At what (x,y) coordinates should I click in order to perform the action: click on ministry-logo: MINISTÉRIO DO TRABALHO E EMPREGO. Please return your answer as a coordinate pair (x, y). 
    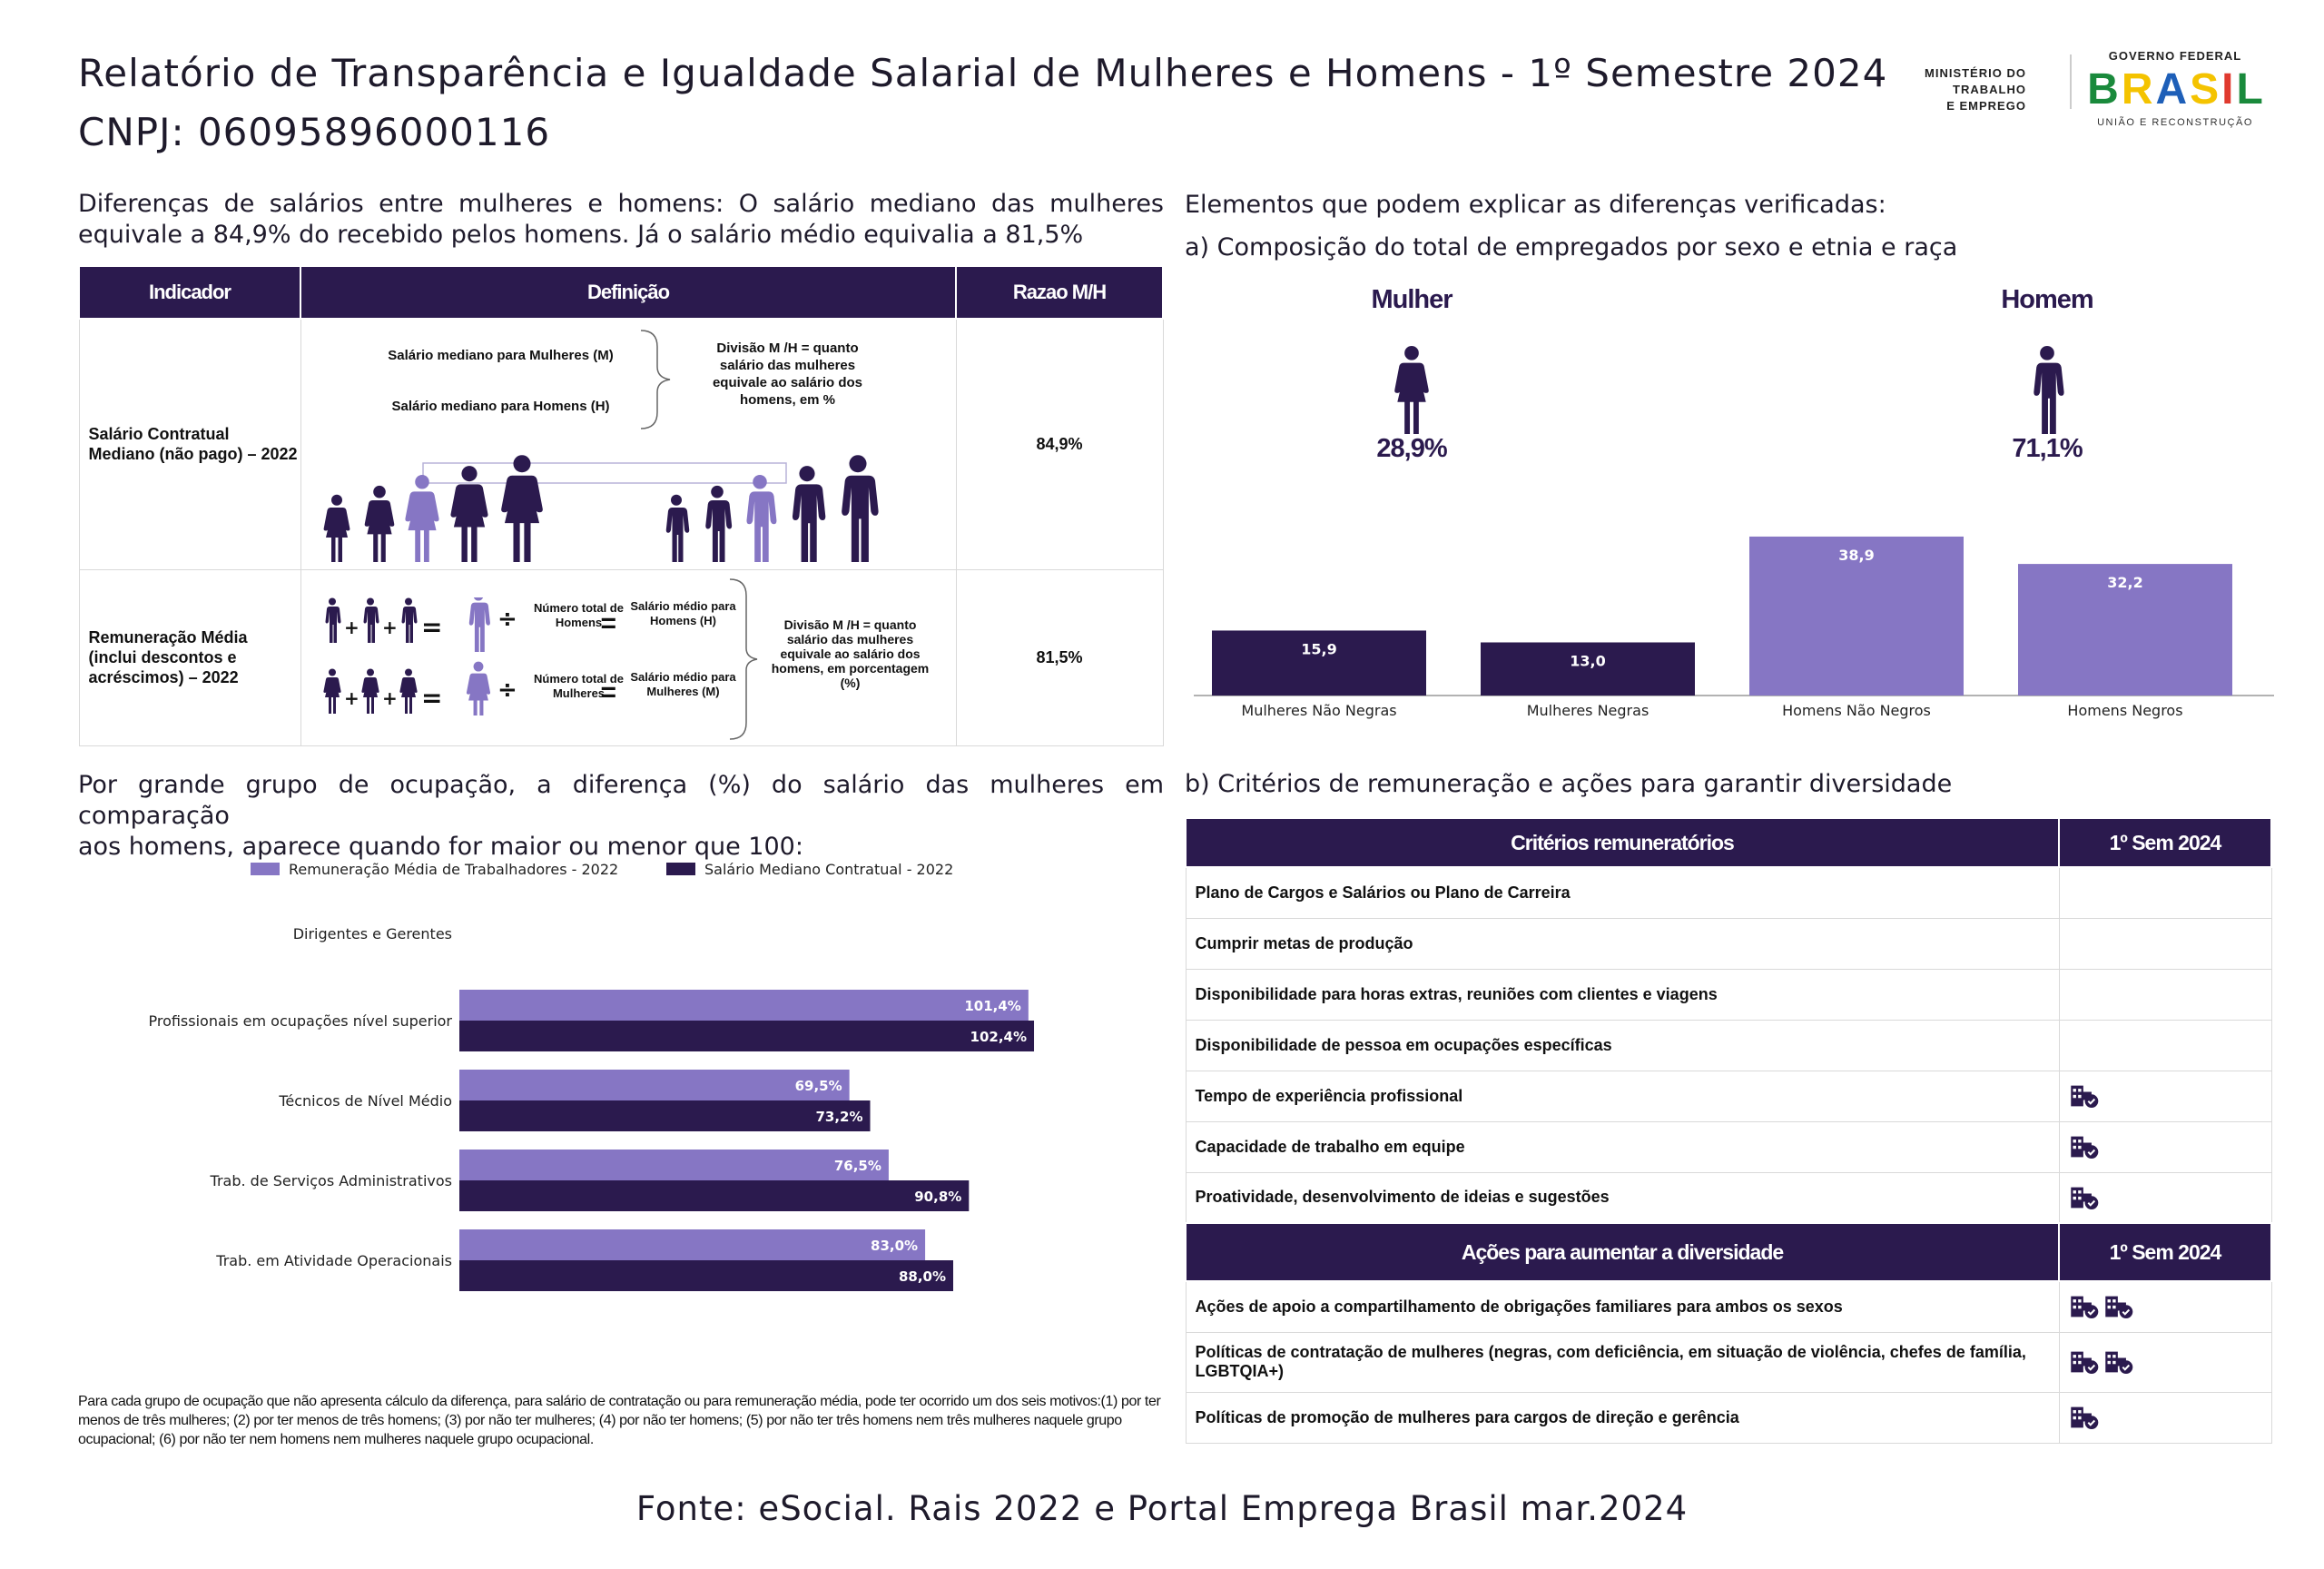
    Looking at the image, I should click on (1975, 90).